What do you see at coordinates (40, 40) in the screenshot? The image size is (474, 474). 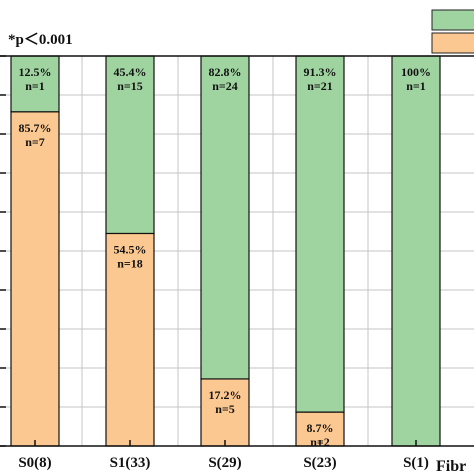 I see `significance-annotation: *p＜0.001` at bounding box center [40, 40].